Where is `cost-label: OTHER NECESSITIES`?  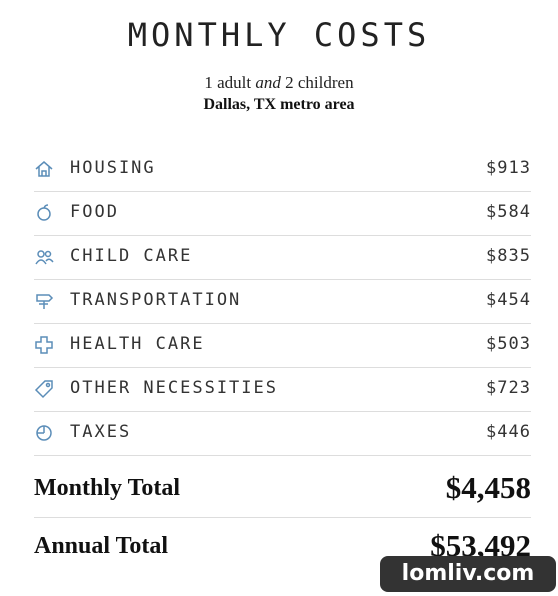 cost-label: OTHER NECESSITIES is located at coordinates (174, 388).